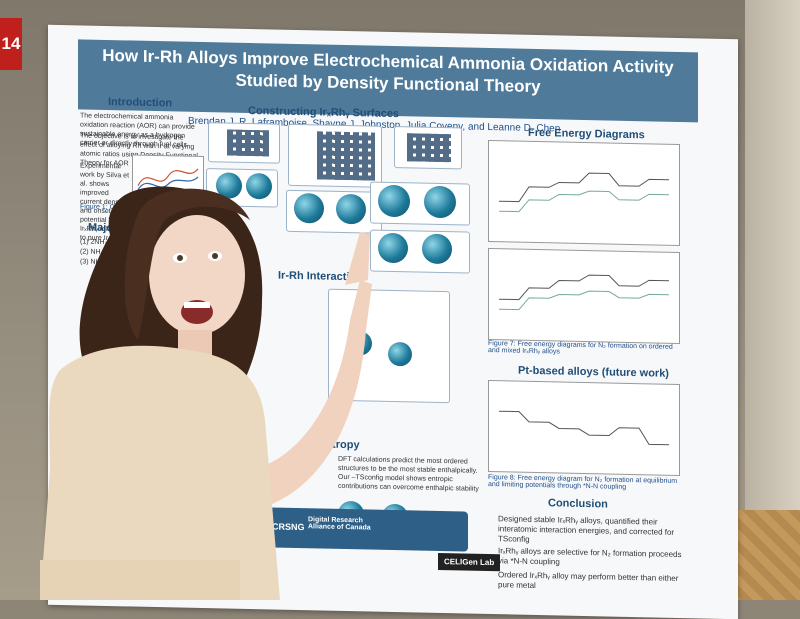  I want to click on tank-hem, so click(140, 580).